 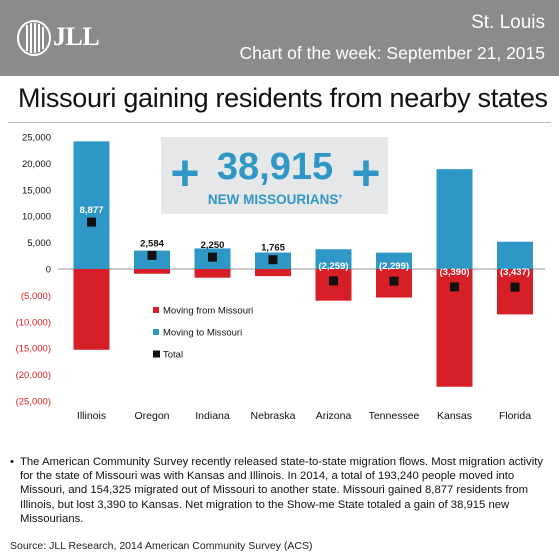 What do you see at coordinates (151, 416) in the screenshot?
I see `x-tick-label: Oregon` at bounding box center [151, 416].